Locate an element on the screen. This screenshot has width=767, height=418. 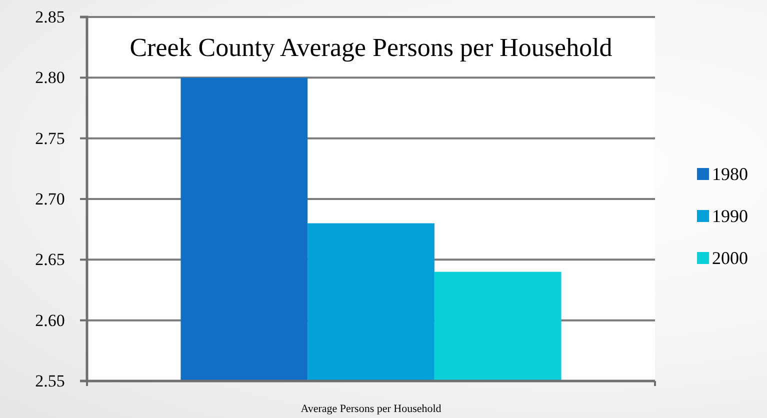
x-tick-label: Average Persons per Household is located at coordinates (371, 409).